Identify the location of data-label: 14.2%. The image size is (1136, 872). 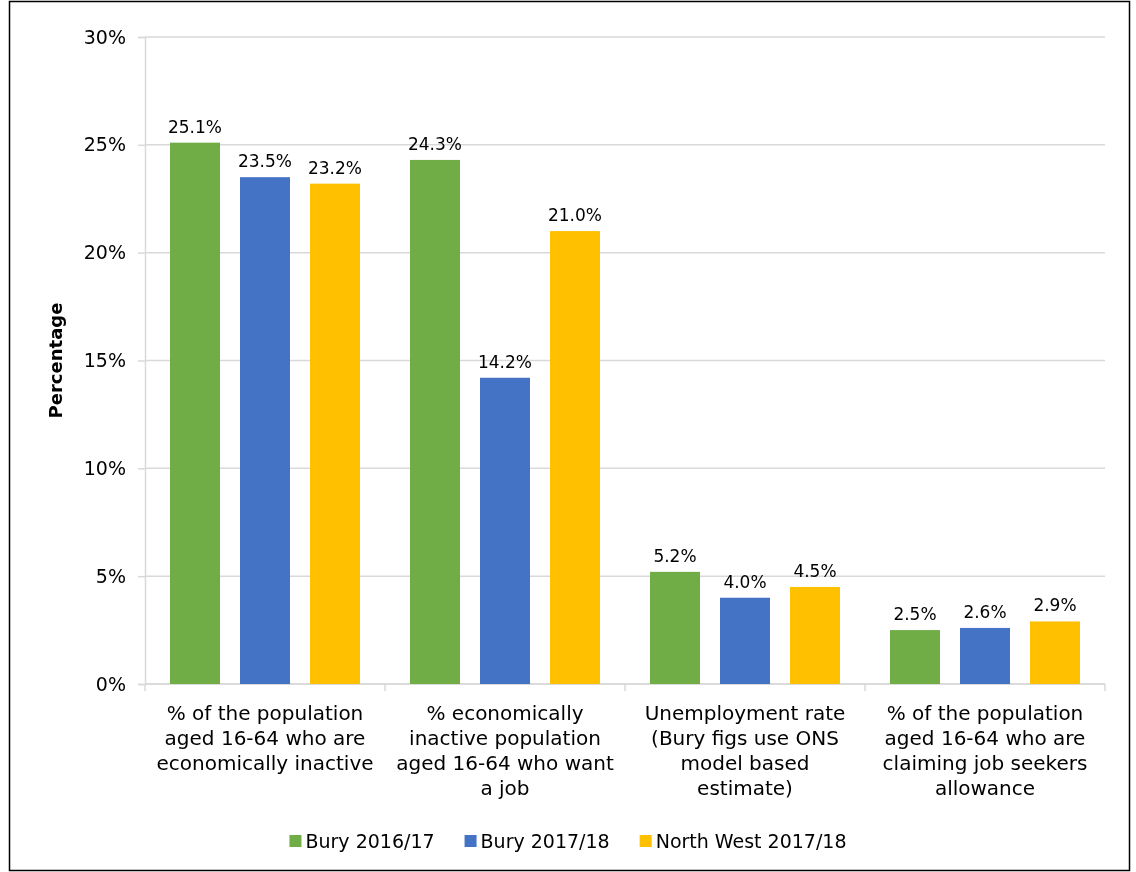
(505, 361).